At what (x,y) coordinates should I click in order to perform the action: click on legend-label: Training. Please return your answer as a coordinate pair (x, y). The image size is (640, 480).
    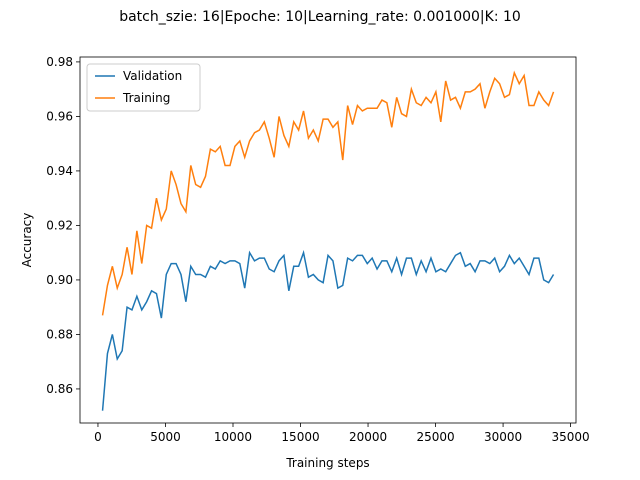
    Looking at the image, I should click on (146, 98).